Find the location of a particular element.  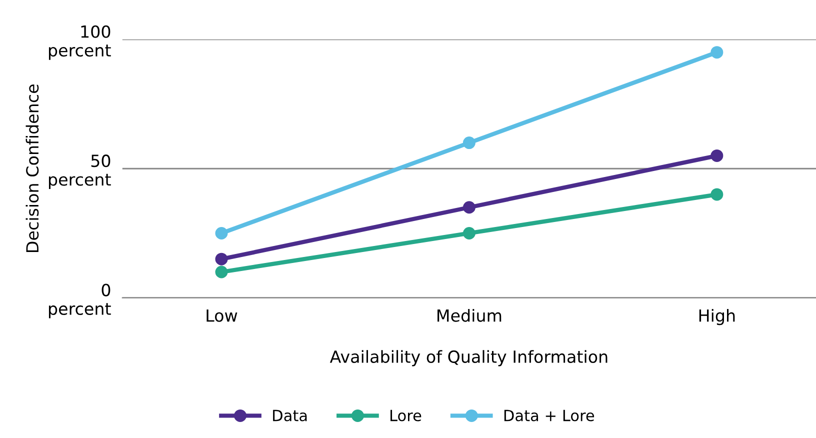

x-tick-label: High is located at coordinates (717, 317).